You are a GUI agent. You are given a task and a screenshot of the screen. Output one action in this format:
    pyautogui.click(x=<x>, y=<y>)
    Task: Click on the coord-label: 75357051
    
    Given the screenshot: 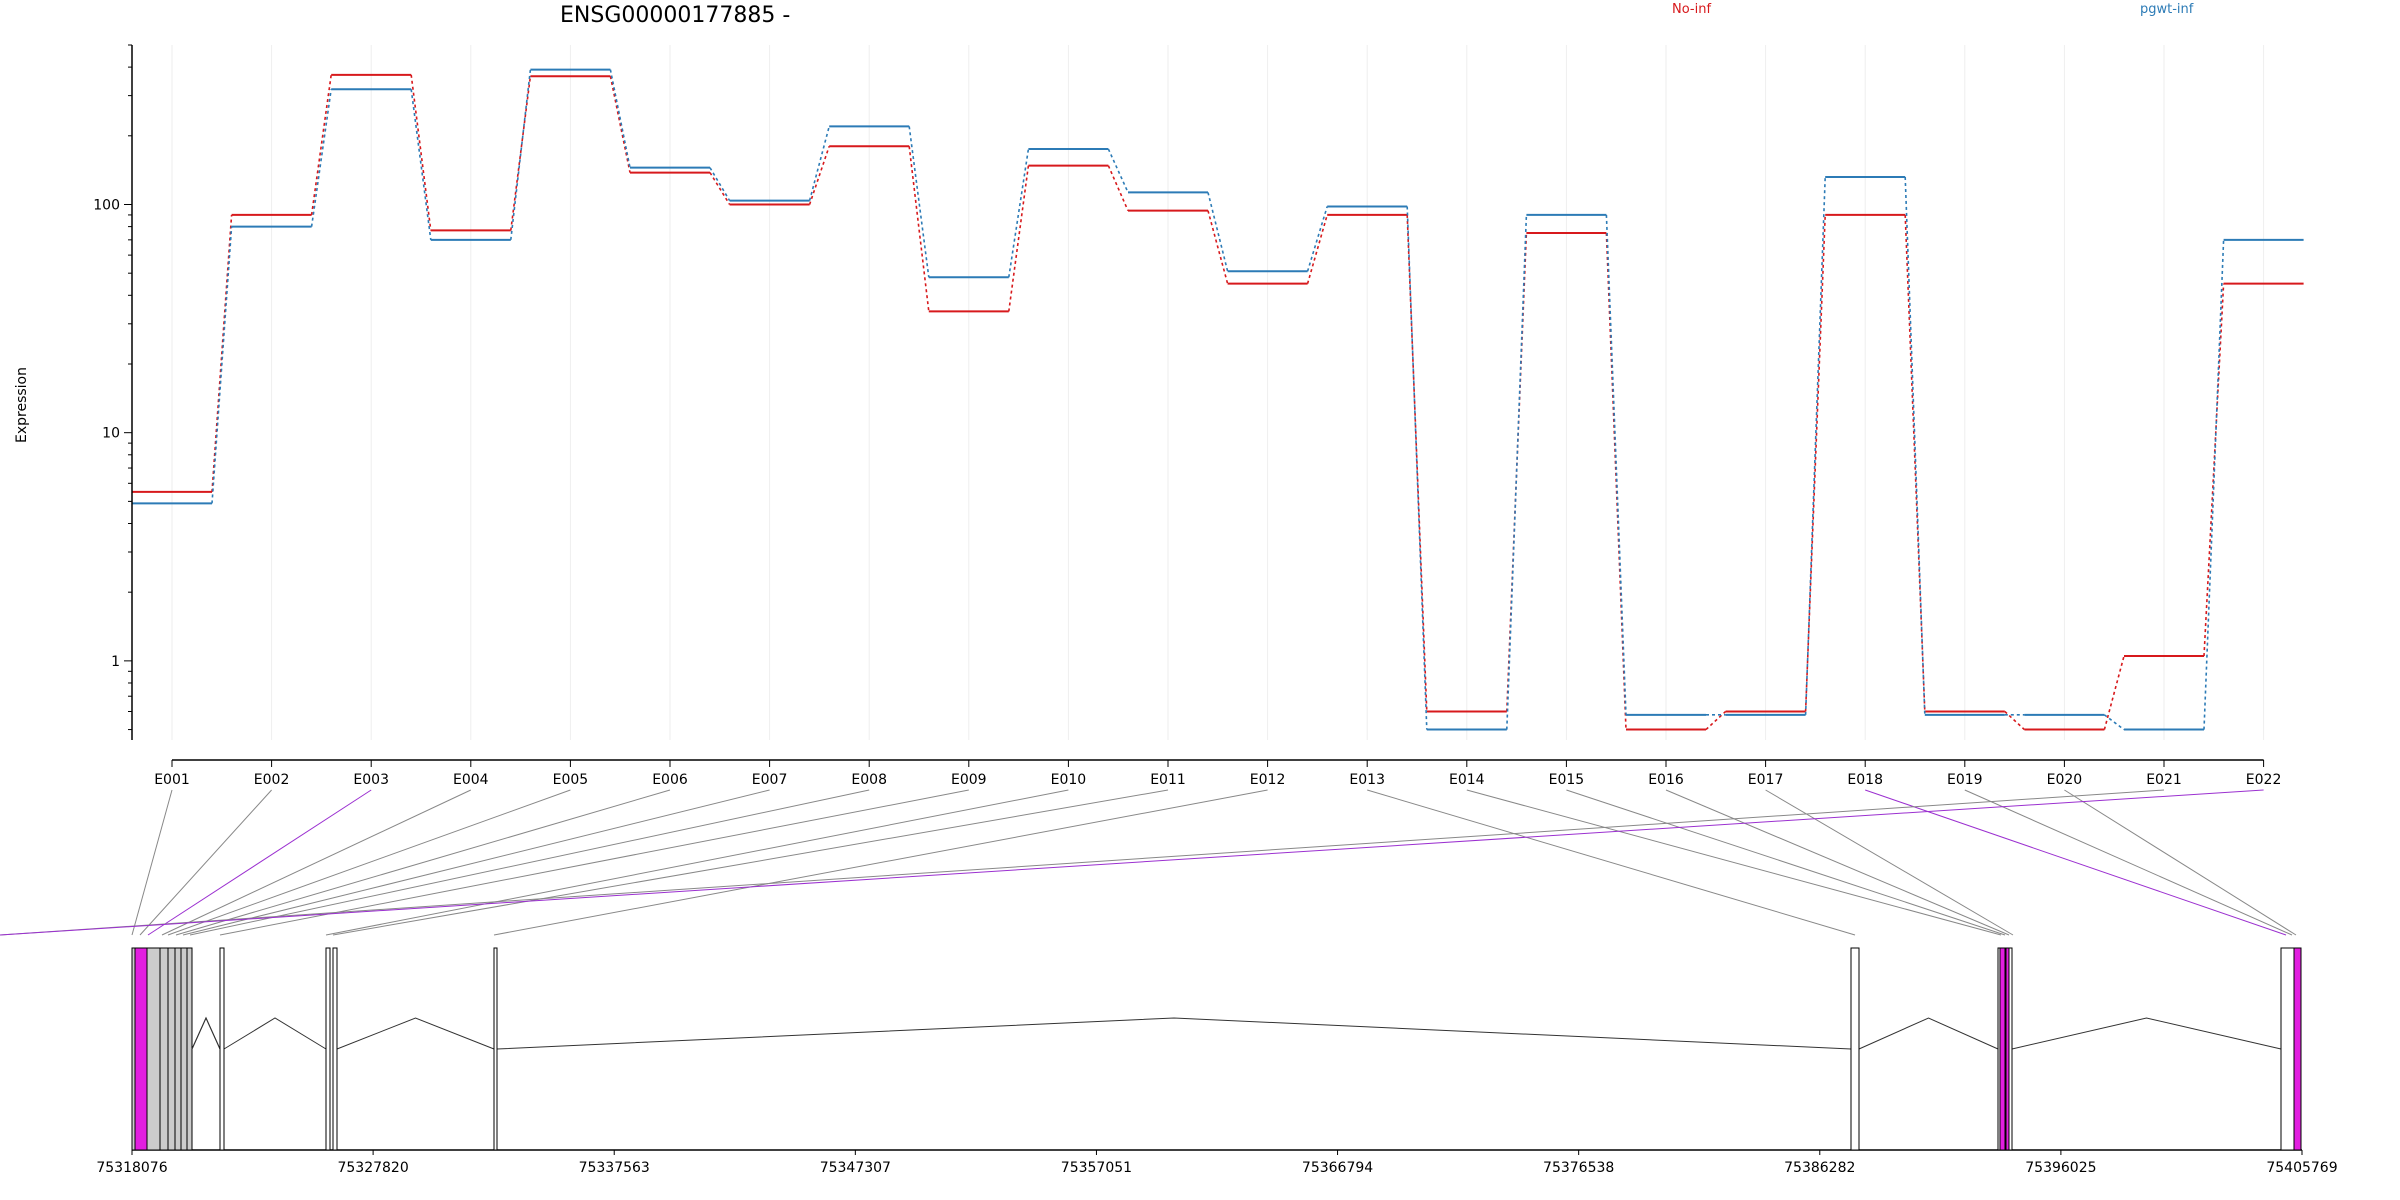 What is the action you would take?
    pyautogui.click(x=1096, y=1168)
    